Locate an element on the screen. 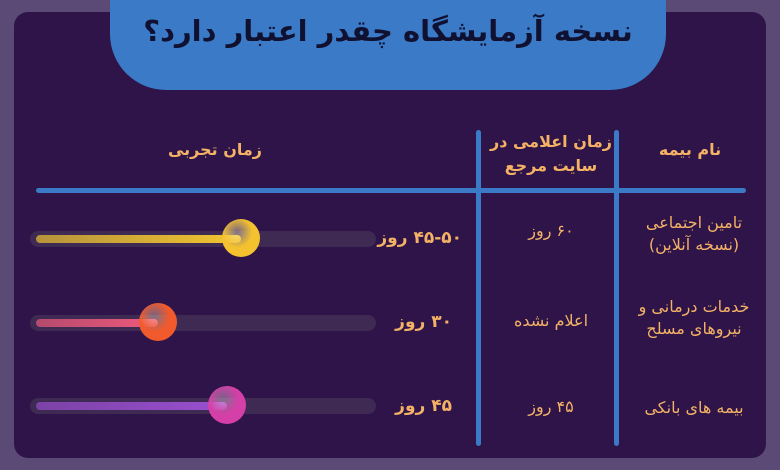 This screenshot has height=470, width=780. row-2-slider-fill is located at coordinates (97, 323).